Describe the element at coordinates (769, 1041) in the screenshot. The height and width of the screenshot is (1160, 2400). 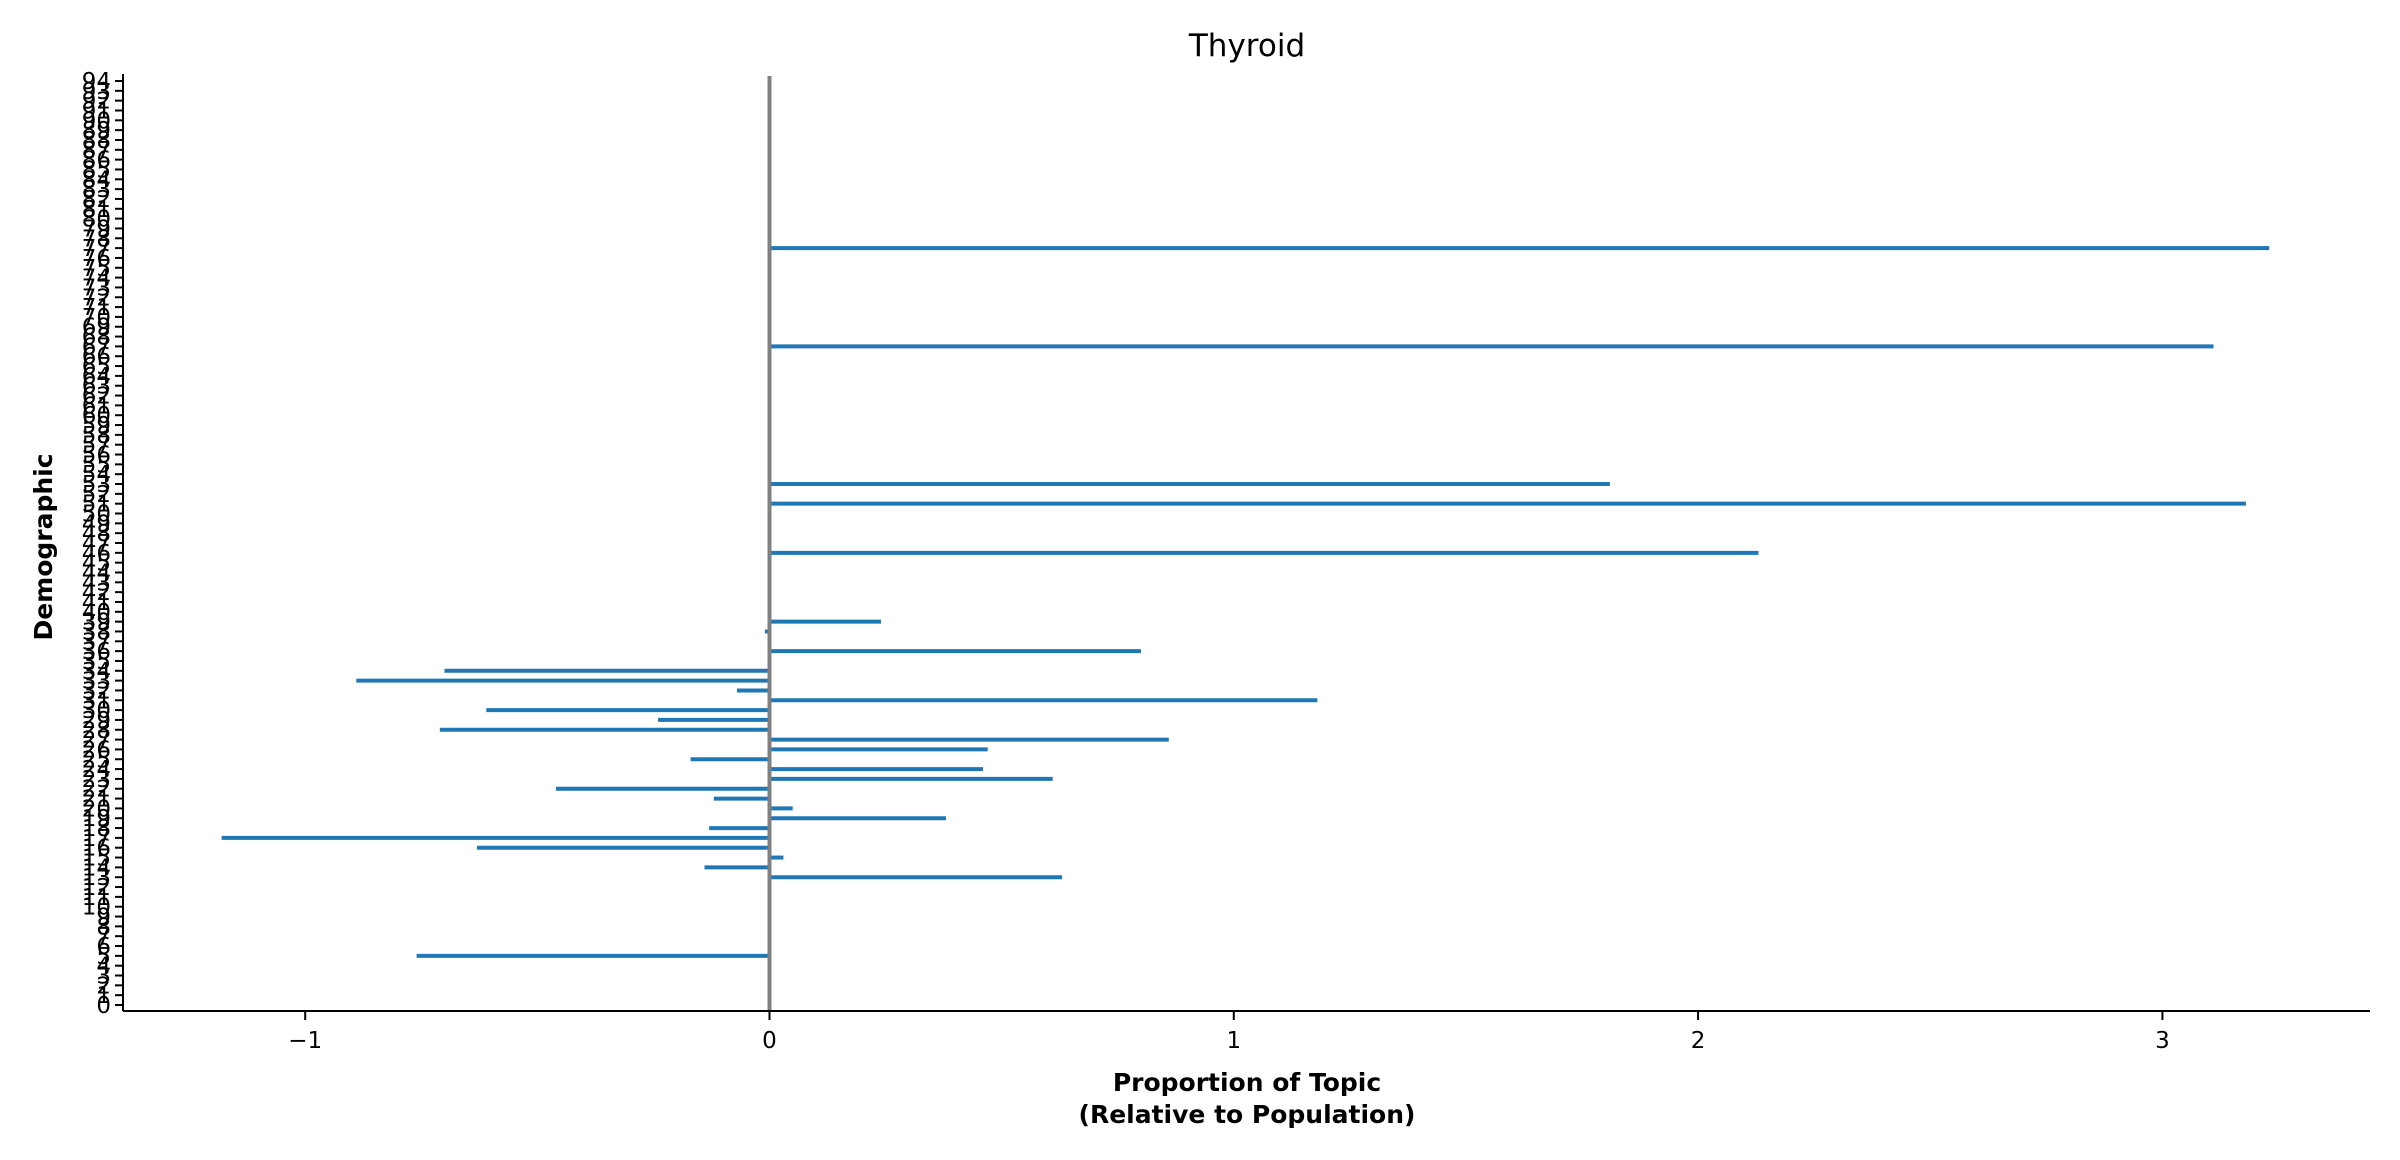
I see `x-tick-label: 0` at that location.